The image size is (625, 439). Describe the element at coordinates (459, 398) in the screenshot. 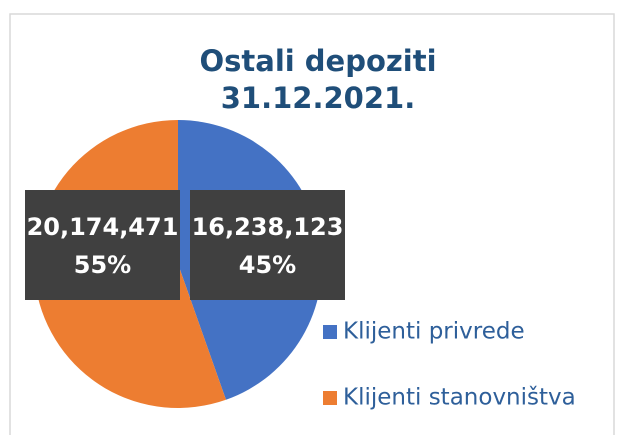

I see `legend-label: Klijenti stanovništva` at that location.